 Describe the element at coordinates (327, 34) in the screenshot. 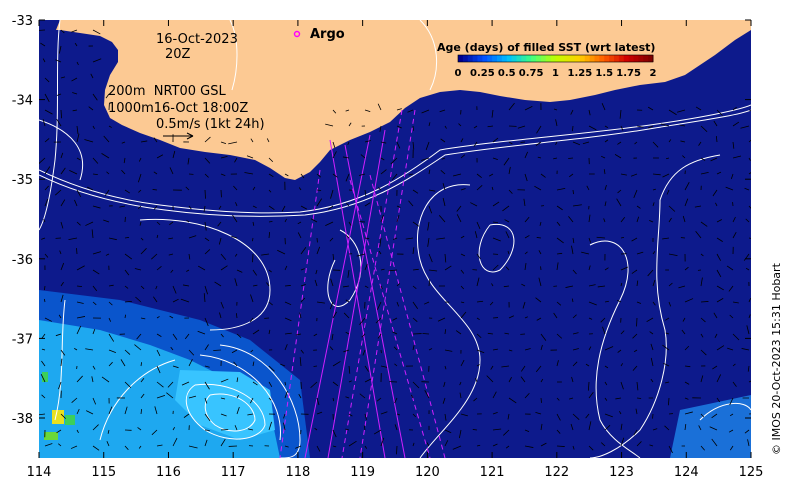

I see `argo-label: Argo` at that location.